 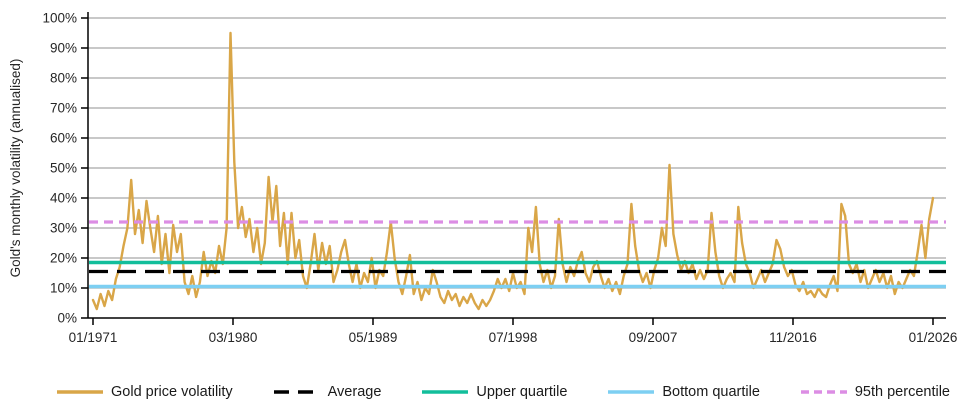 I want to click on x-tick-label: 03/1980, so click(x=233, y=337).